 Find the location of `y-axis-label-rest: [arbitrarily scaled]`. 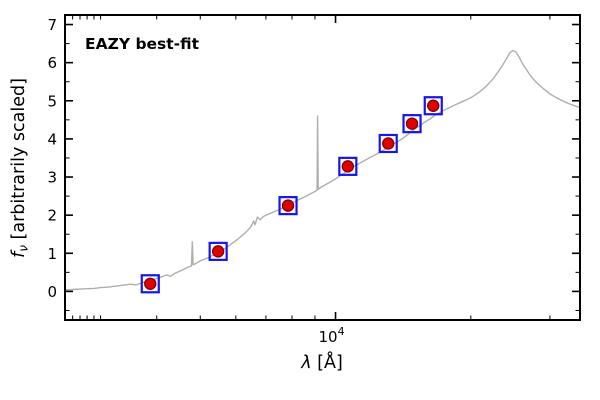

y-axis-label-rest: [arbitrarily scaled] is located at coordinates (19, 161).